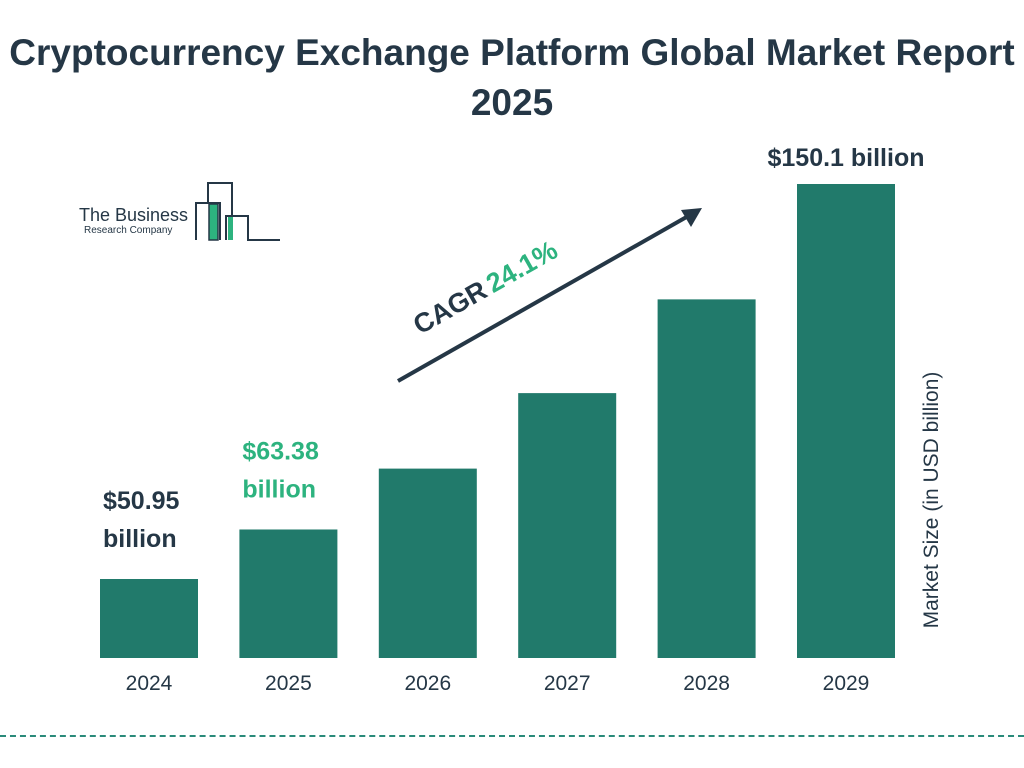  Describe the element at coordinates (141, 501) in the screenshot. I see `data-label: $50.95` at that location.